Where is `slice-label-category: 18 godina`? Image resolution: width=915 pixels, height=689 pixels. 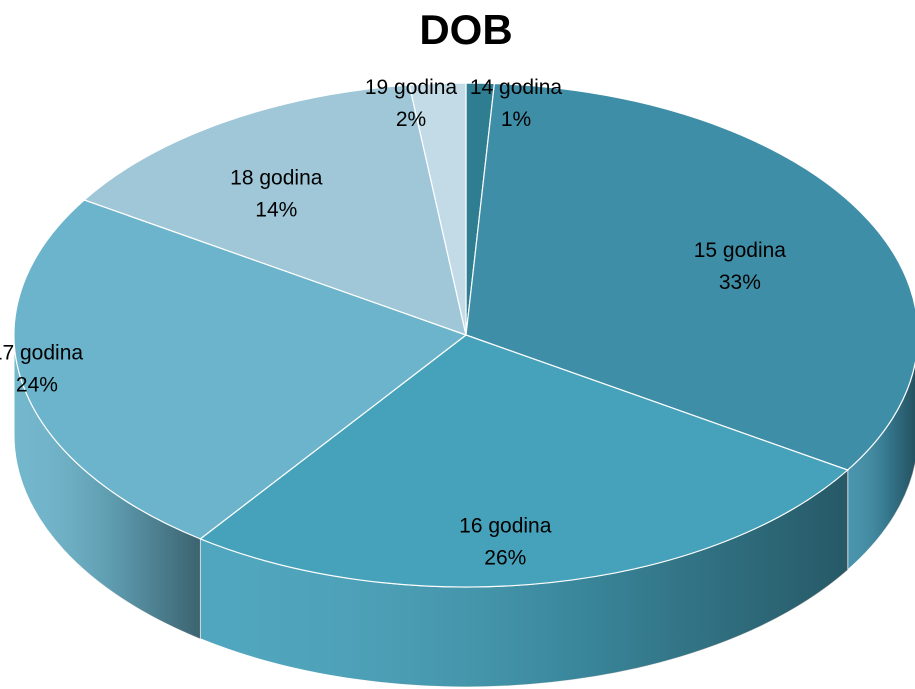
slice-label-category: 18 godina is located at coordinates (276, 177).